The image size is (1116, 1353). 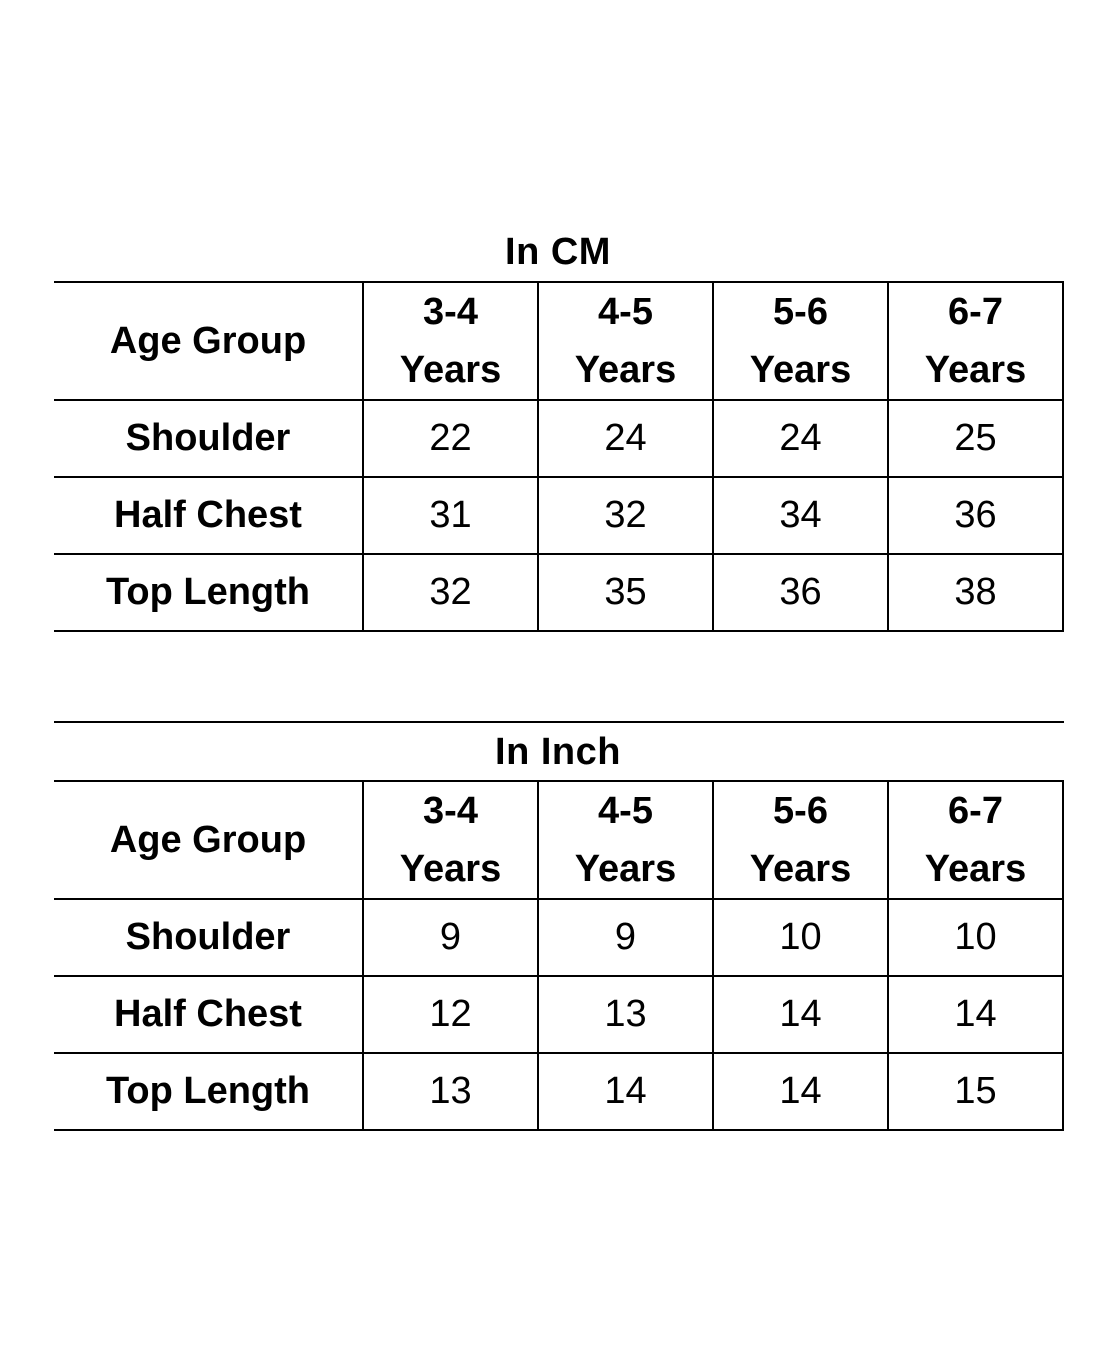 What do you see at coordinates (450, 515) in the screenshot?
I see `table-cell: 31` at bounding box center [450, 515].